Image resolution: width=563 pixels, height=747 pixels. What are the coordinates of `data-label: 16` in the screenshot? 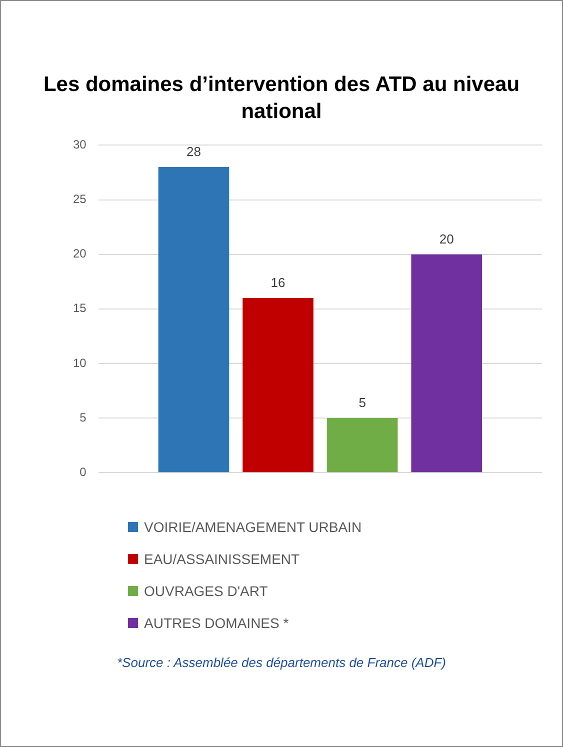 It's located at (278, 282).